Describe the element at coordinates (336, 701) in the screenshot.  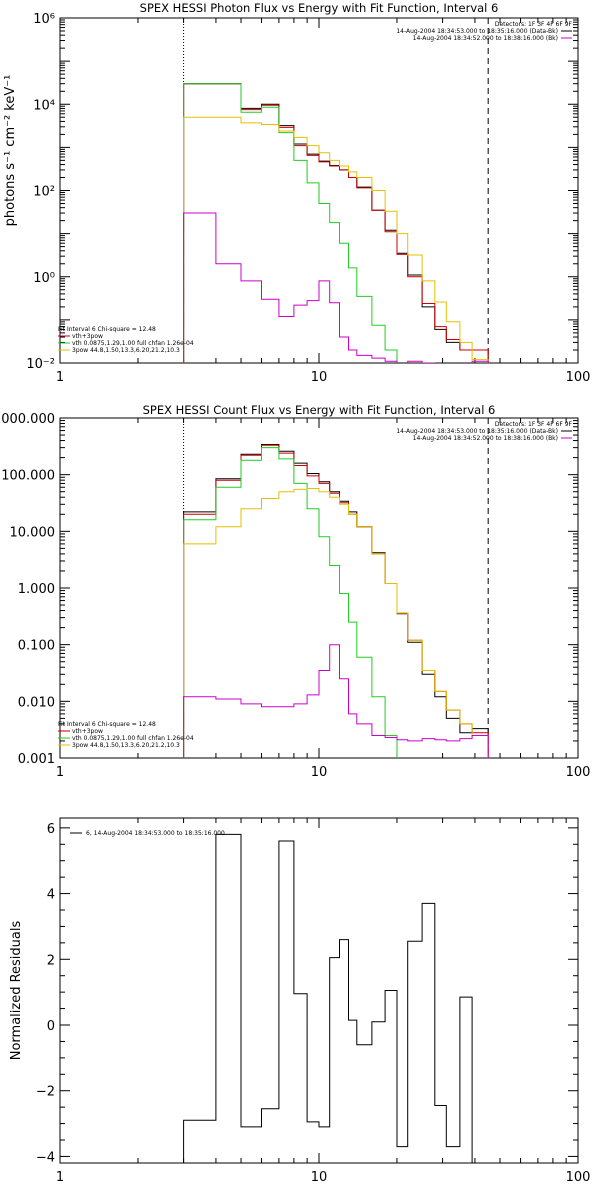
I see `panel-2-series-bk` at that location.